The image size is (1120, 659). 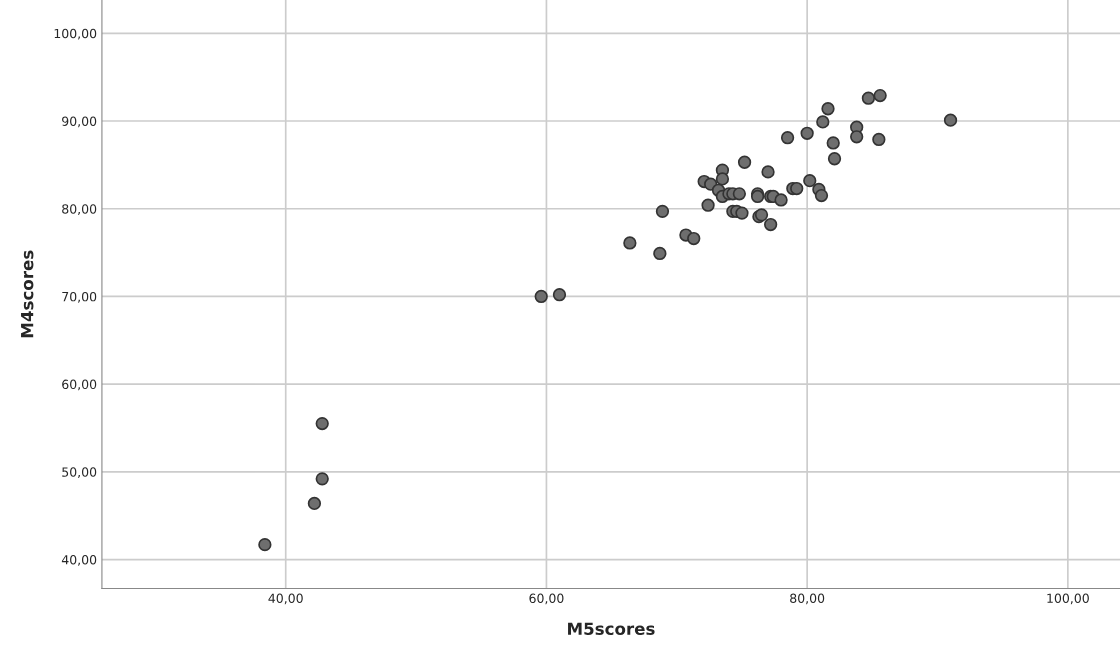 I want to click on x-tick-label: 40,00, so click(x=285, y=599).